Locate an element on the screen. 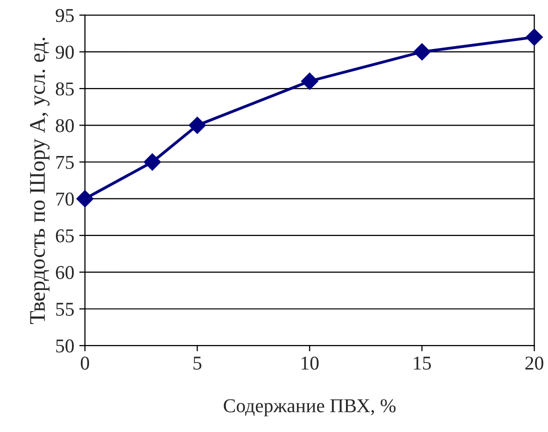  x-tick-label: 10 is located at coordinates (310, 363).